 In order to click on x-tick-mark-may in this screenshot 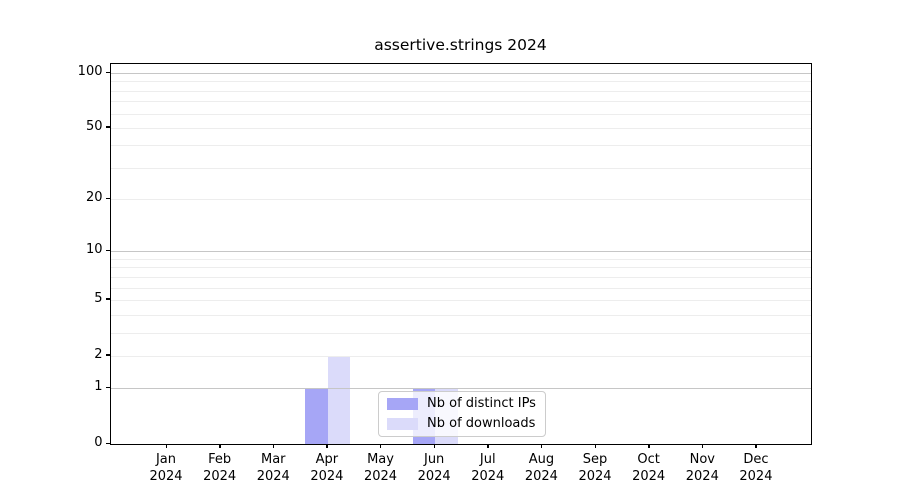, I will do `click(381, 446)`.